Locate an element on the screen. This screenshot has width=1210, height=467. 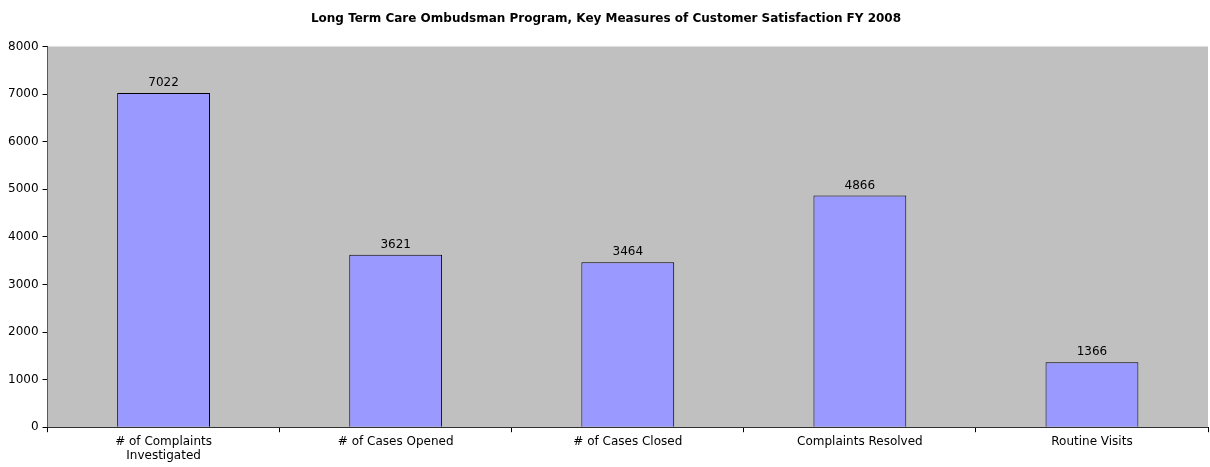
y-tick-label: 2000 is located at coordinates (23, 331).